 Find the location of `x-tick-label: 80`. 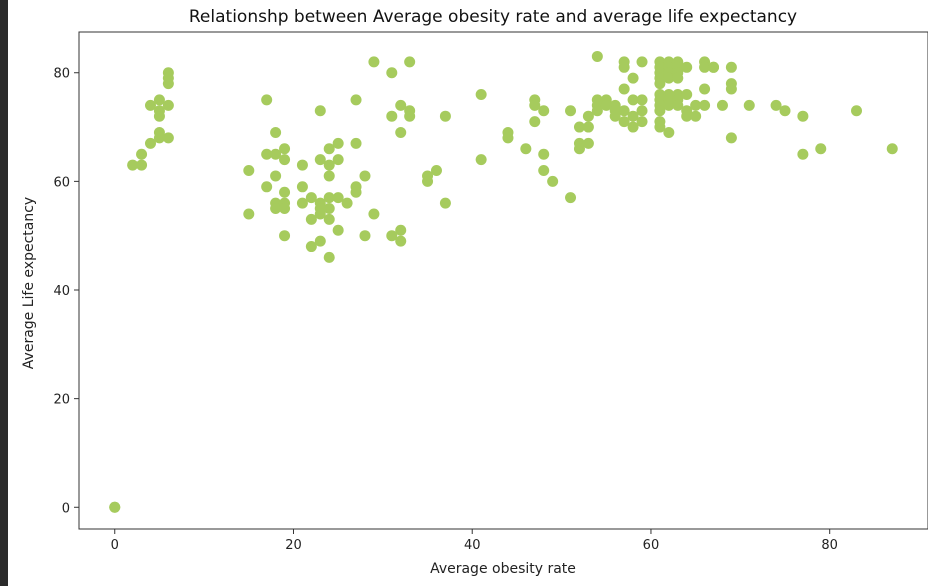

x-tick-label: 80 is located at coordinates (829, 545).